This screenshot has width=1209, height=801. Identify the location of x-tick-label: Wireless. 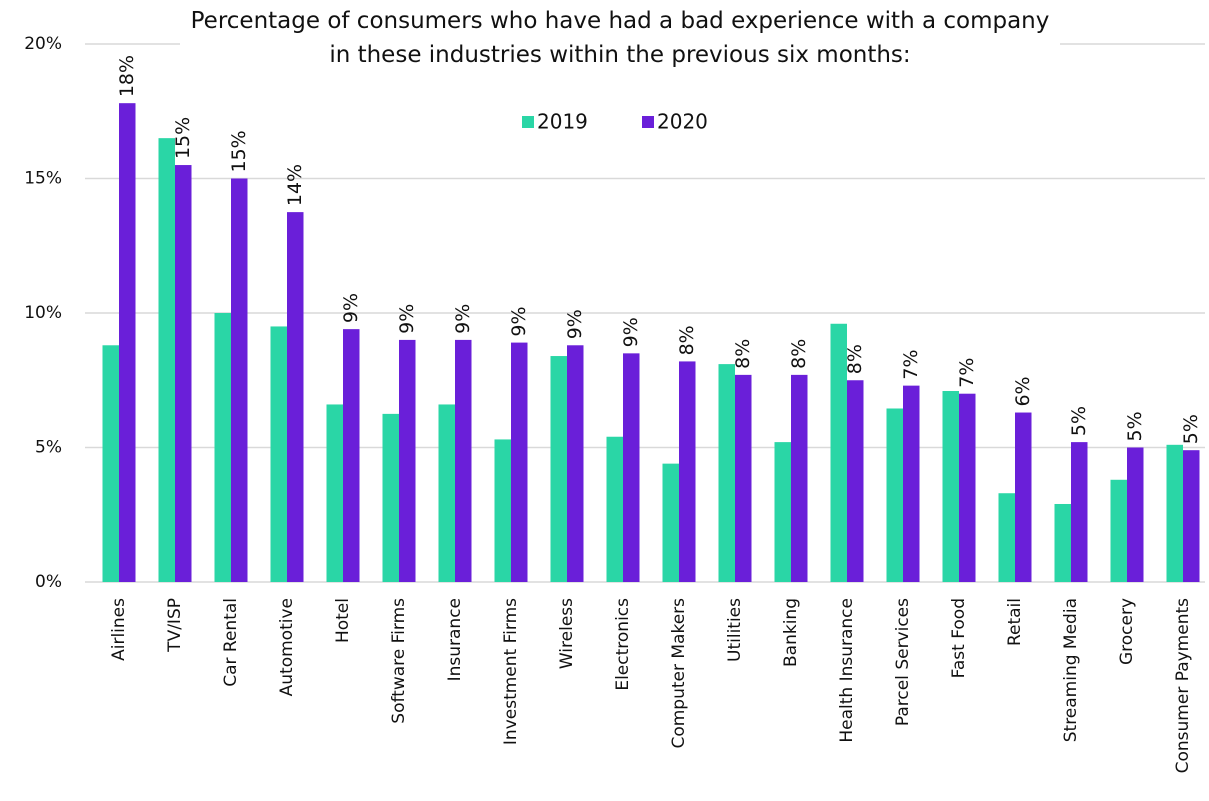
(567, 633).